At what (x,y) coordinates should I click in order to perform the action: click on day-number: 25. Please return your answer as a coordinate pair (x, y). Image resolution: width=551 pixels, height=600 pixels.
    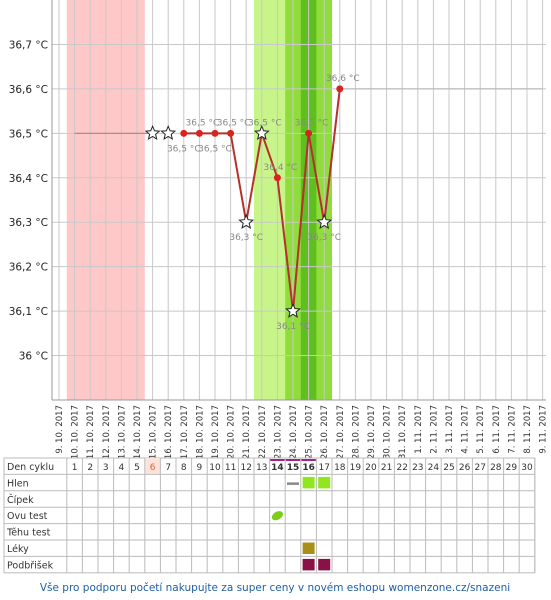
    Looking at the image, I should click on (448, 468).